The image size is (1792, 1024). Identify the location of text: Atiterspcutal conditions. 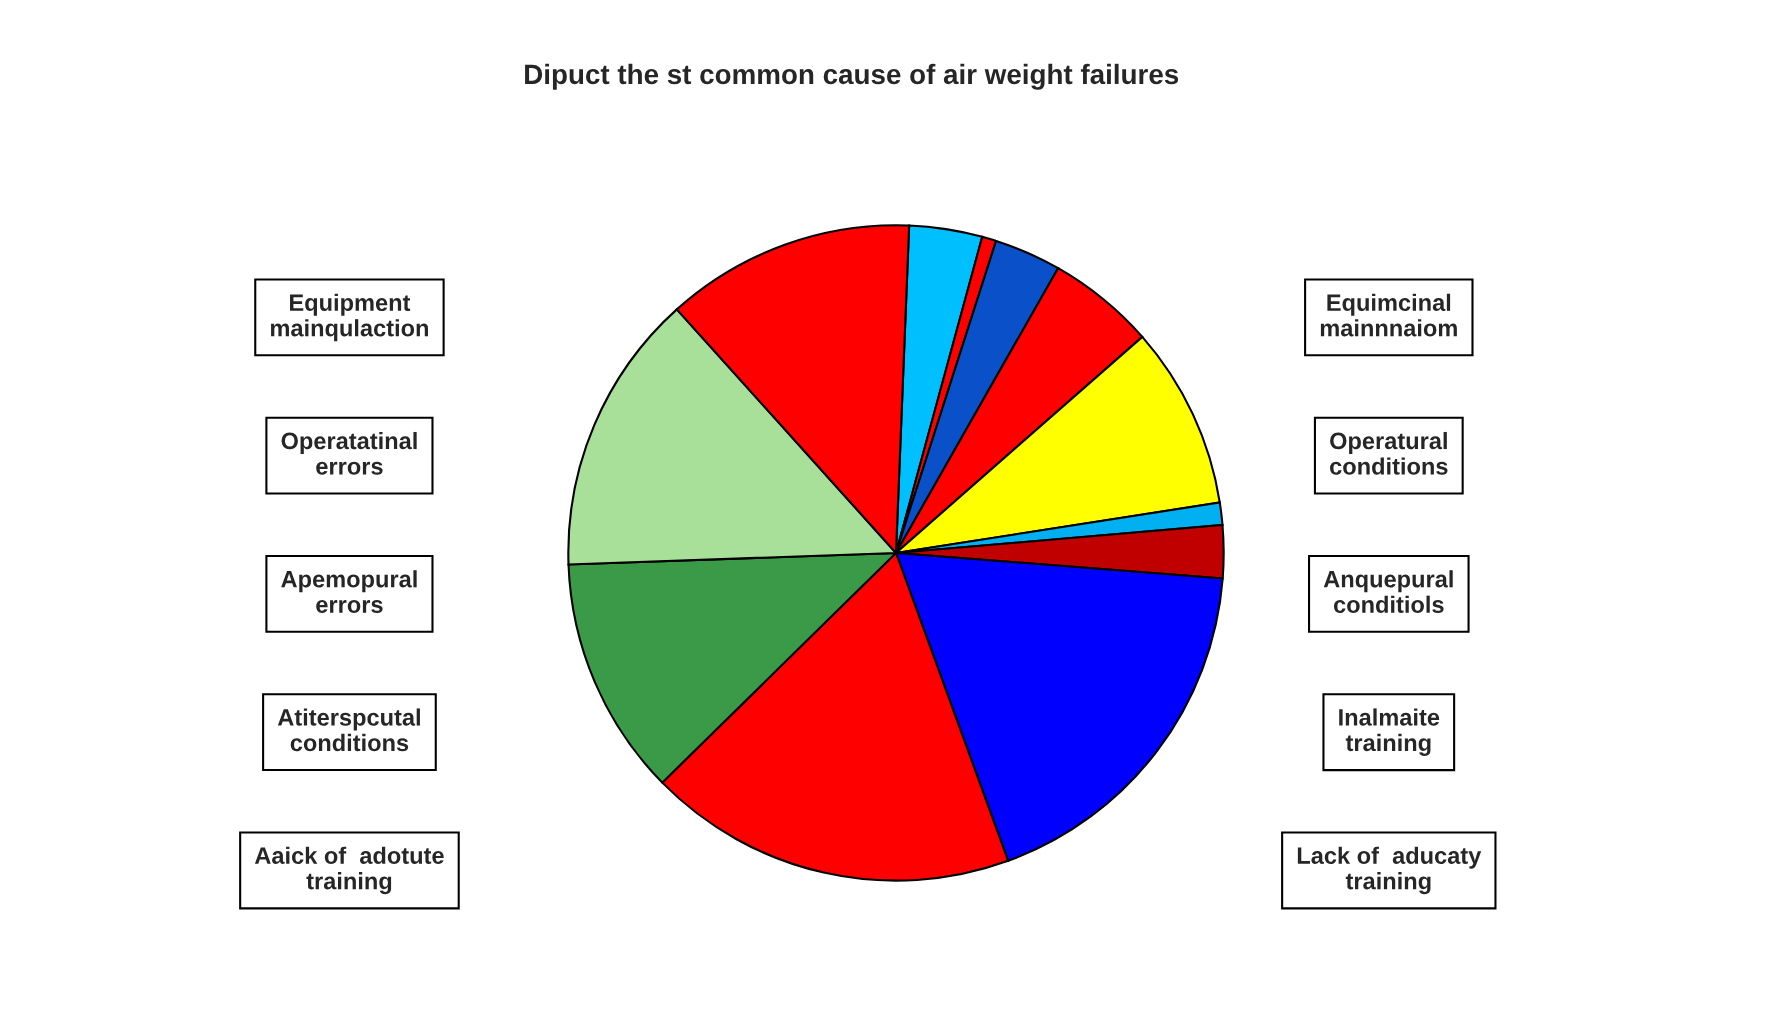
(348, 730).